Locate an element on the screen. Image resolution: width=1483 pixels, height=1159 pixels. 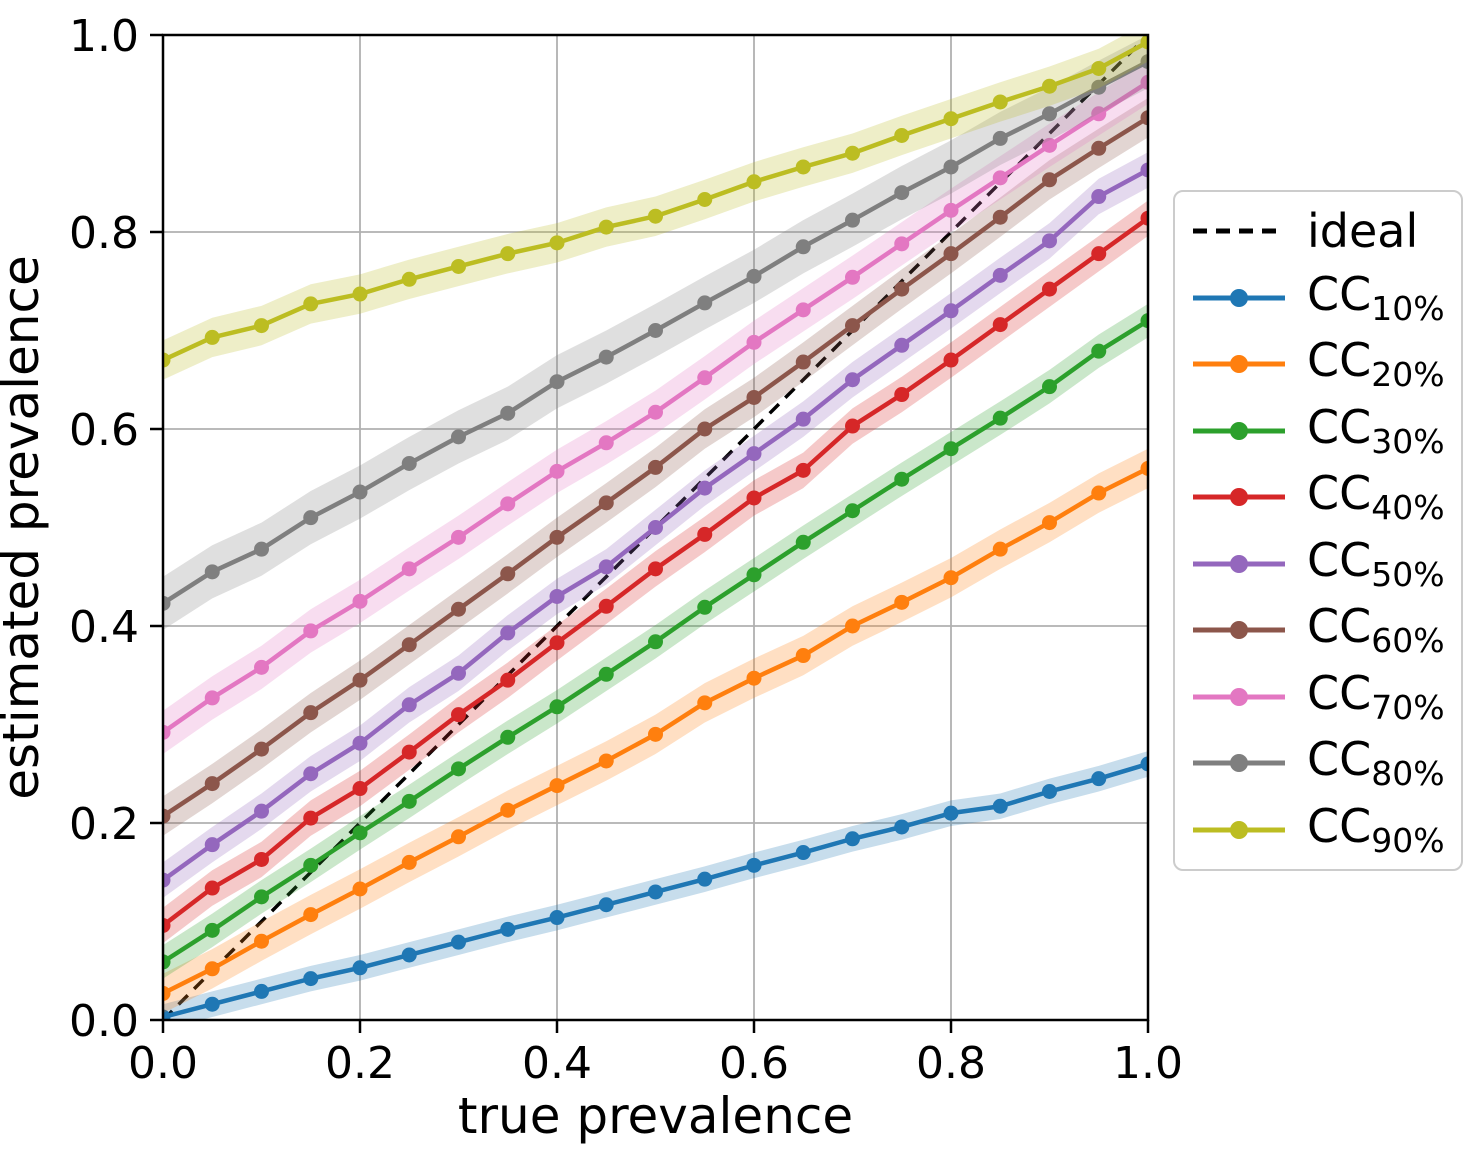
legend-swatch-90pct is located at coordinates (1239, 829).